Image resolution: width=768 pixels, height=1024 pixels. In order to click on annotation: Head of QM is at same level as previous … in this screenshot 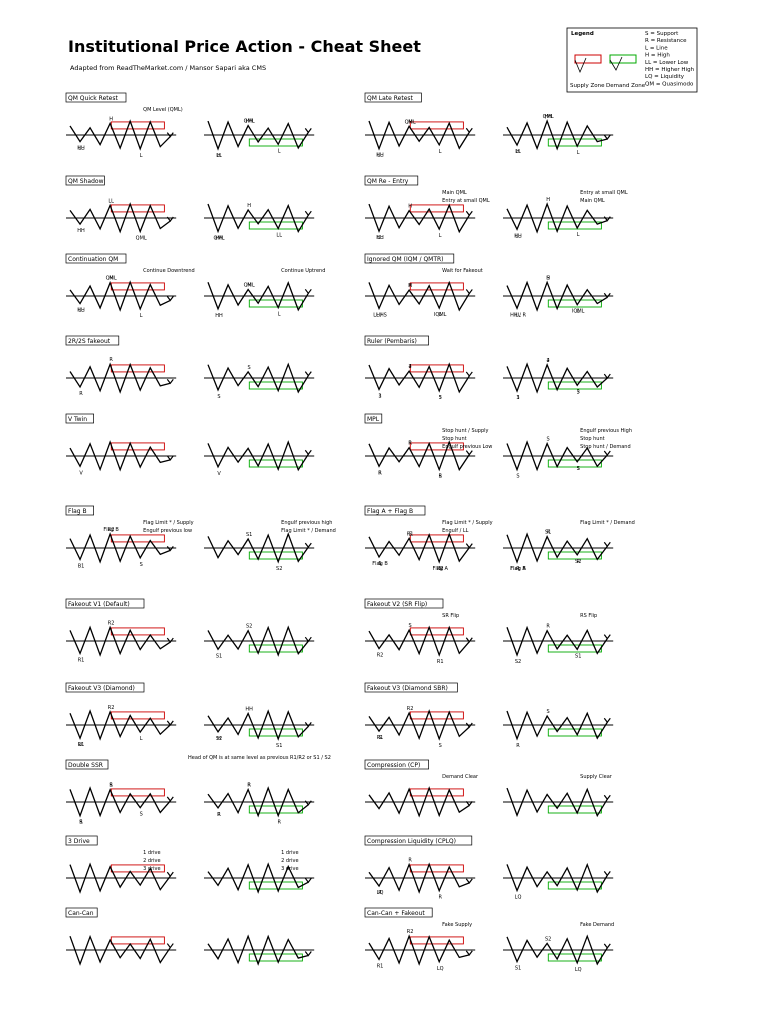, I will do `click(259, 758)`.